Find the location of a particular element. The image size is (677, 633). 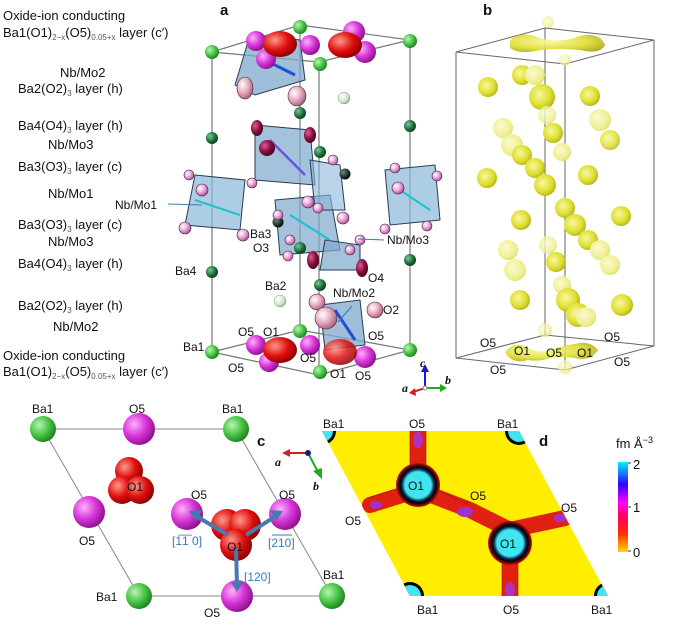

leader-lines is located at coordinates (276, 263).